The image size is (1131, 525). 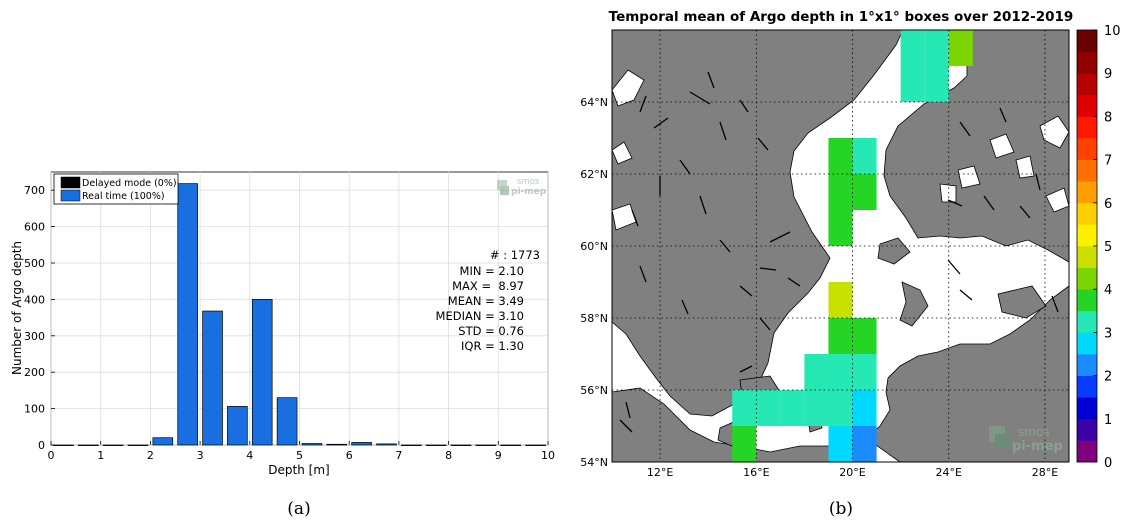 I want to click on smos-pimep-logo-a: smos pi-mep, so click(x=522, y=187).